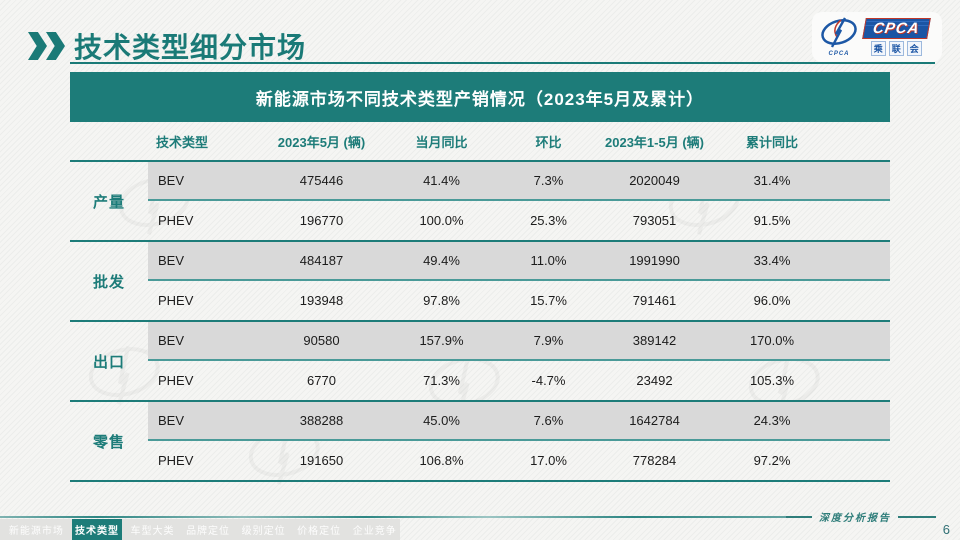  What do you see at coordinates (654, 300) in the screenshot?
I see `table-cell: 791461` at bounding box center [654, 300].